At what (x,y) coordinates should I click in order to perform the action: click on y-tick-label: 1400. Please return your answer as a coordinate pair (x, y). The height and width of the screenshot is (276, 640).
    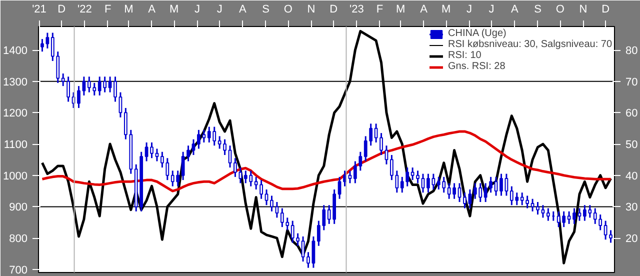
    Looking at the image, I should click on (15, 51).